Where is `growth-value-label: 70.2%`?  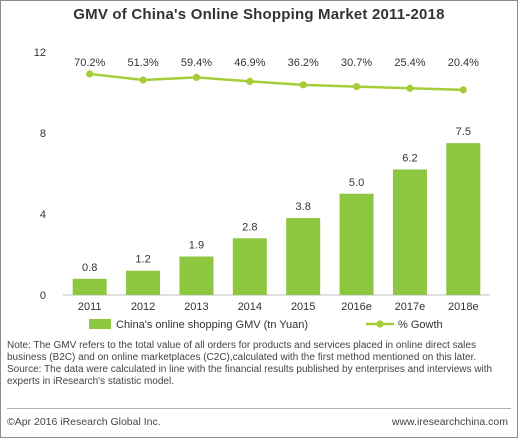 growth-value-label: 70.2% is located at coordinates (89, 63).